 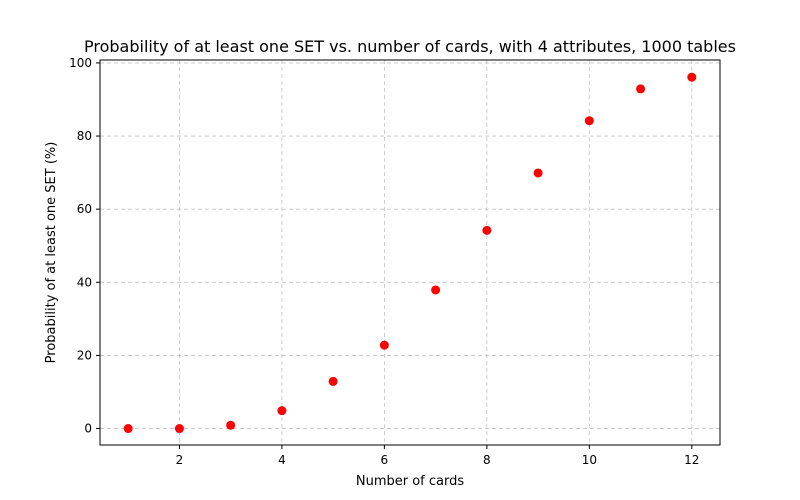 I want to click on x-tick-label: 8, so click(x=487, y=460).